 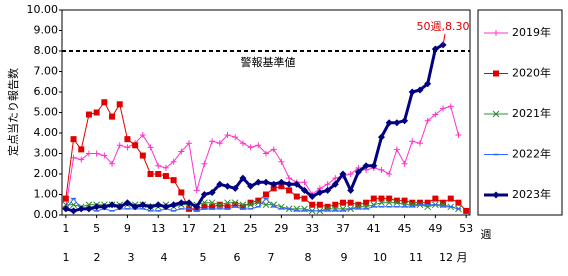 What do you see at coordinates (46, 132) in the screenshot?
I see `y-tick-label: 4.00` at bounding box center [46, 132].